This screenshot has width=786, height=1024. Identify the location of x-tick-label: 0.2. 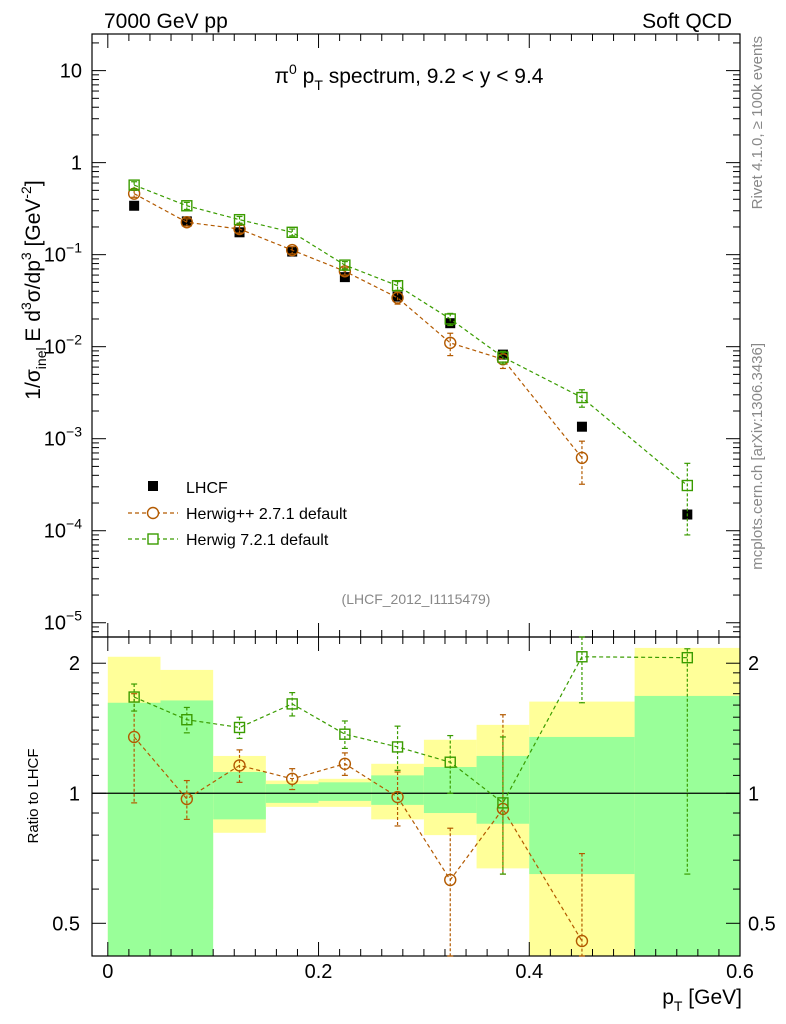
(319, 972).